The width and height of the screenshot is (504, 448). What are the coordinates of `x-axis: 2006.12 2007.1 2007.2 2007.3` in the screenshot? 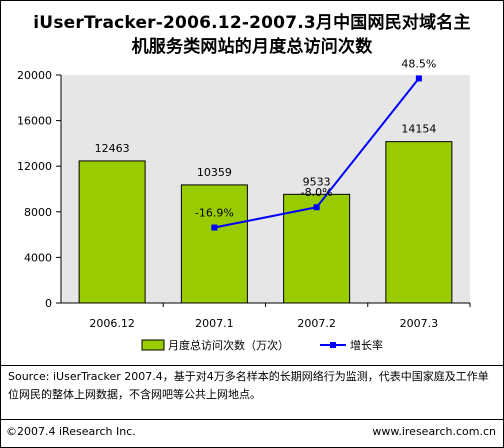 It's located at (280, 316).